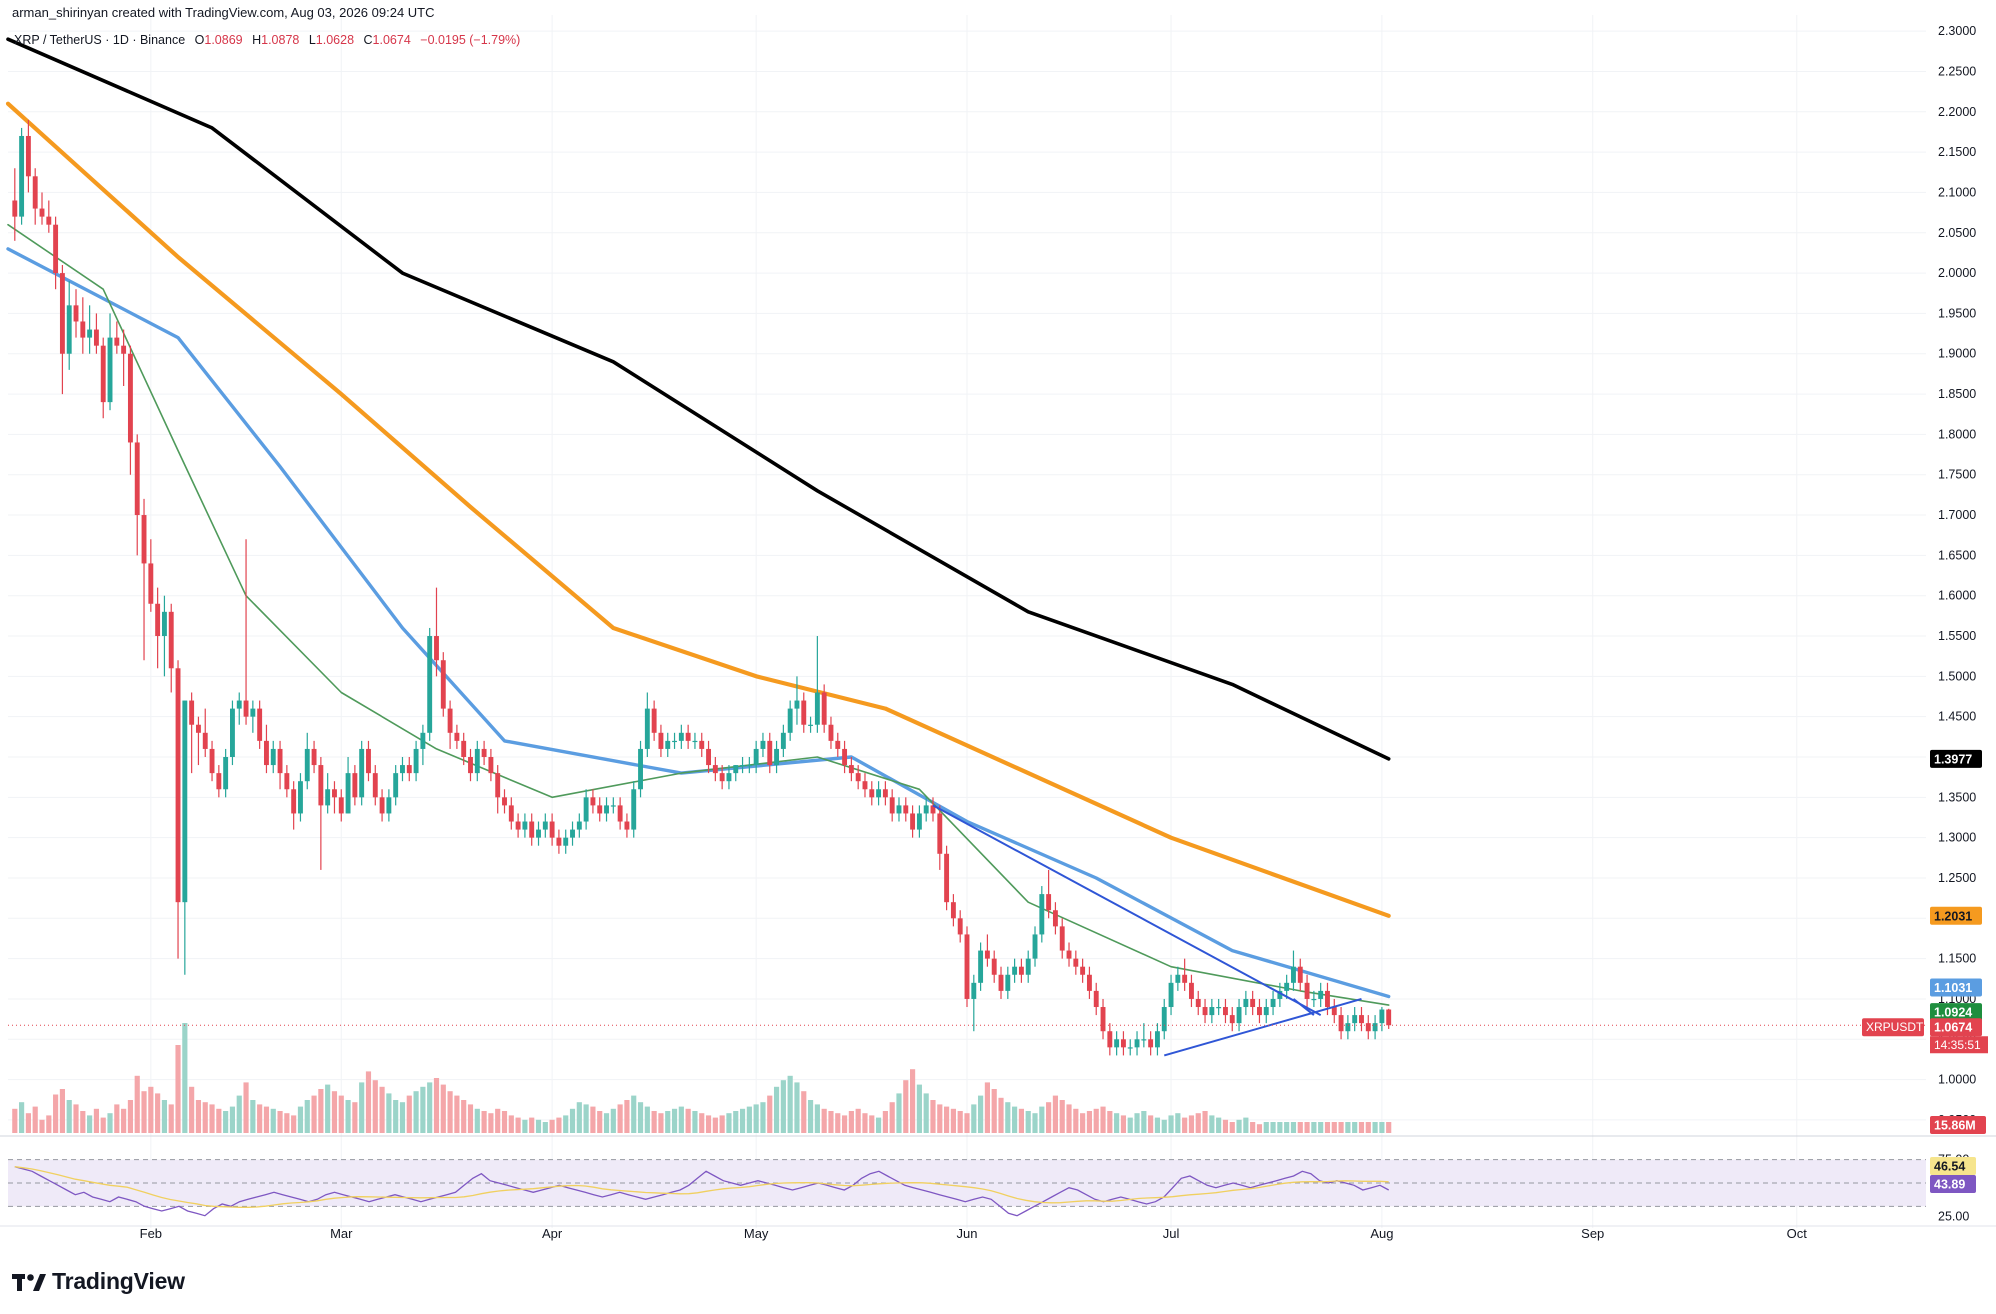 The image size is (1996, 1314). Describe the element at coordinates (312, 40) in the screenshot. I see `low-label: L` at that location.